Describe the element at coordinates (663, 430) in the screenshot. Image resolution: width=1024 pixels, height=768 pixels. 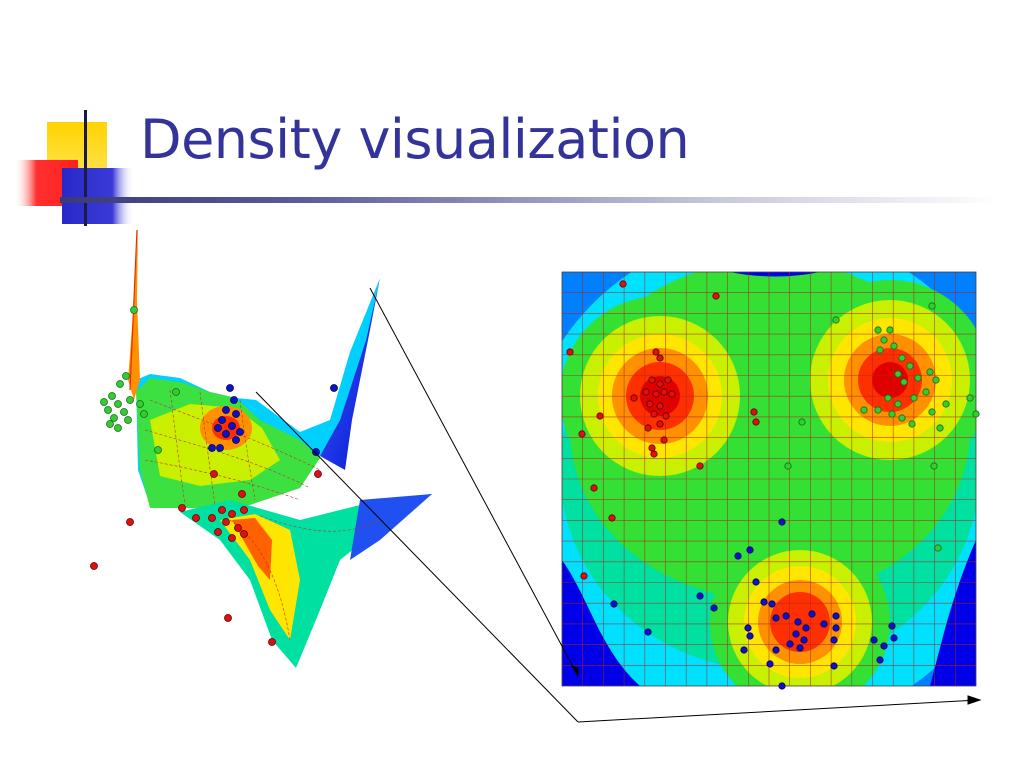
I see `map-points-red` at that location.